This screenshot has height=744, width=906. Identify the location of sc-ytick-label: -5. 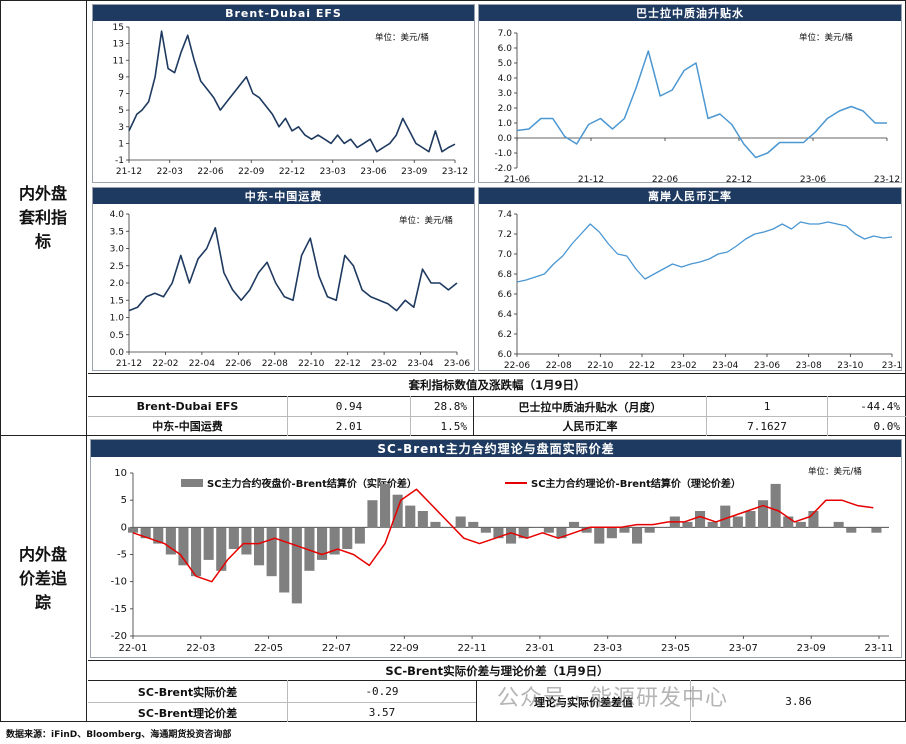
(122, 555).